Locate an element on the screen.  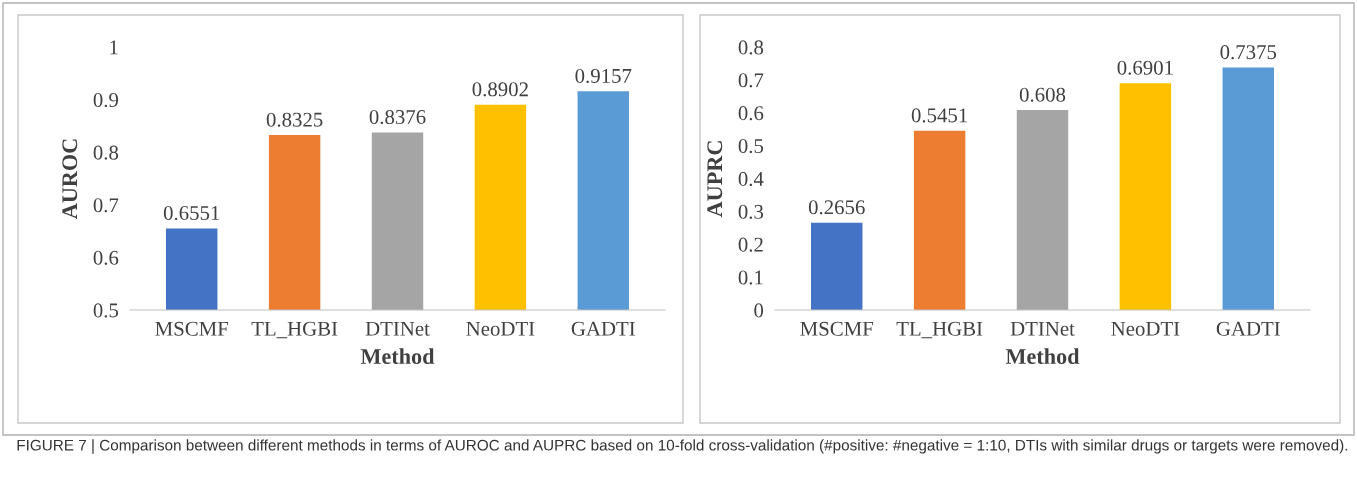
data-label: 0.5451 is located at coordinates (939, 115).